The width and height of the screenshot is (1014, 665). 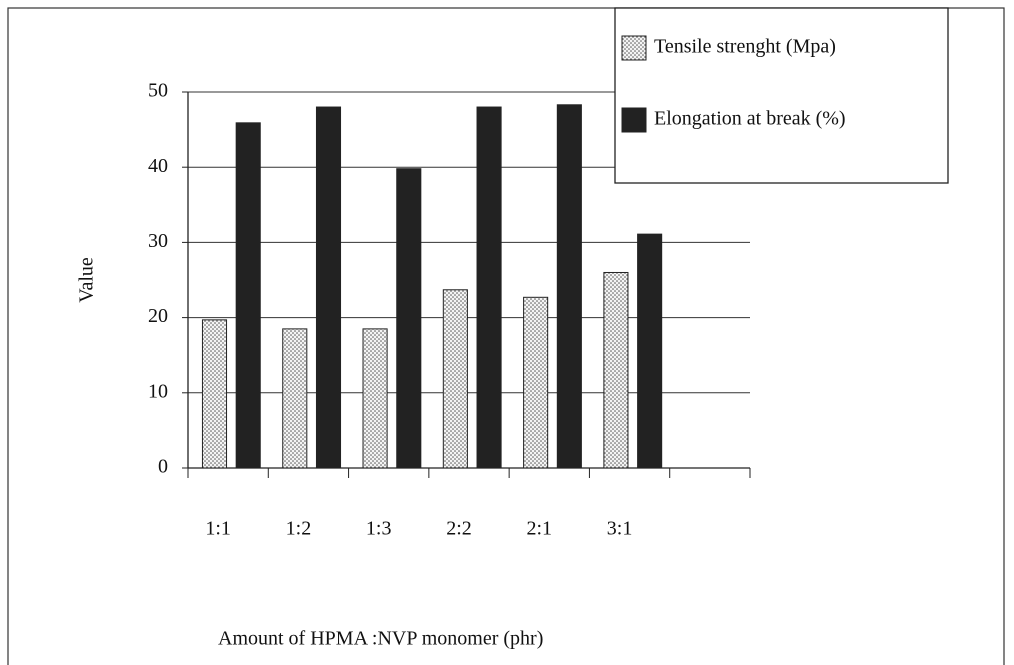 What do you see at coordinates (540, 529) in the screenshot?
I see `x-tick-label: 2:1` at bounding box center [540, 529].